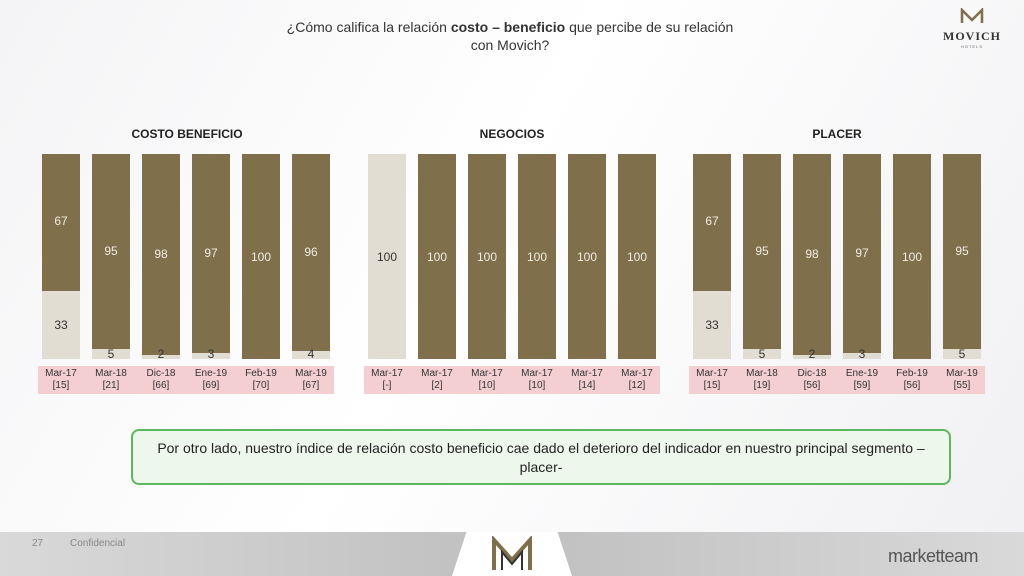 The image size is (1024, 576). I want to click on bar: 95 5, so click(962, 257).